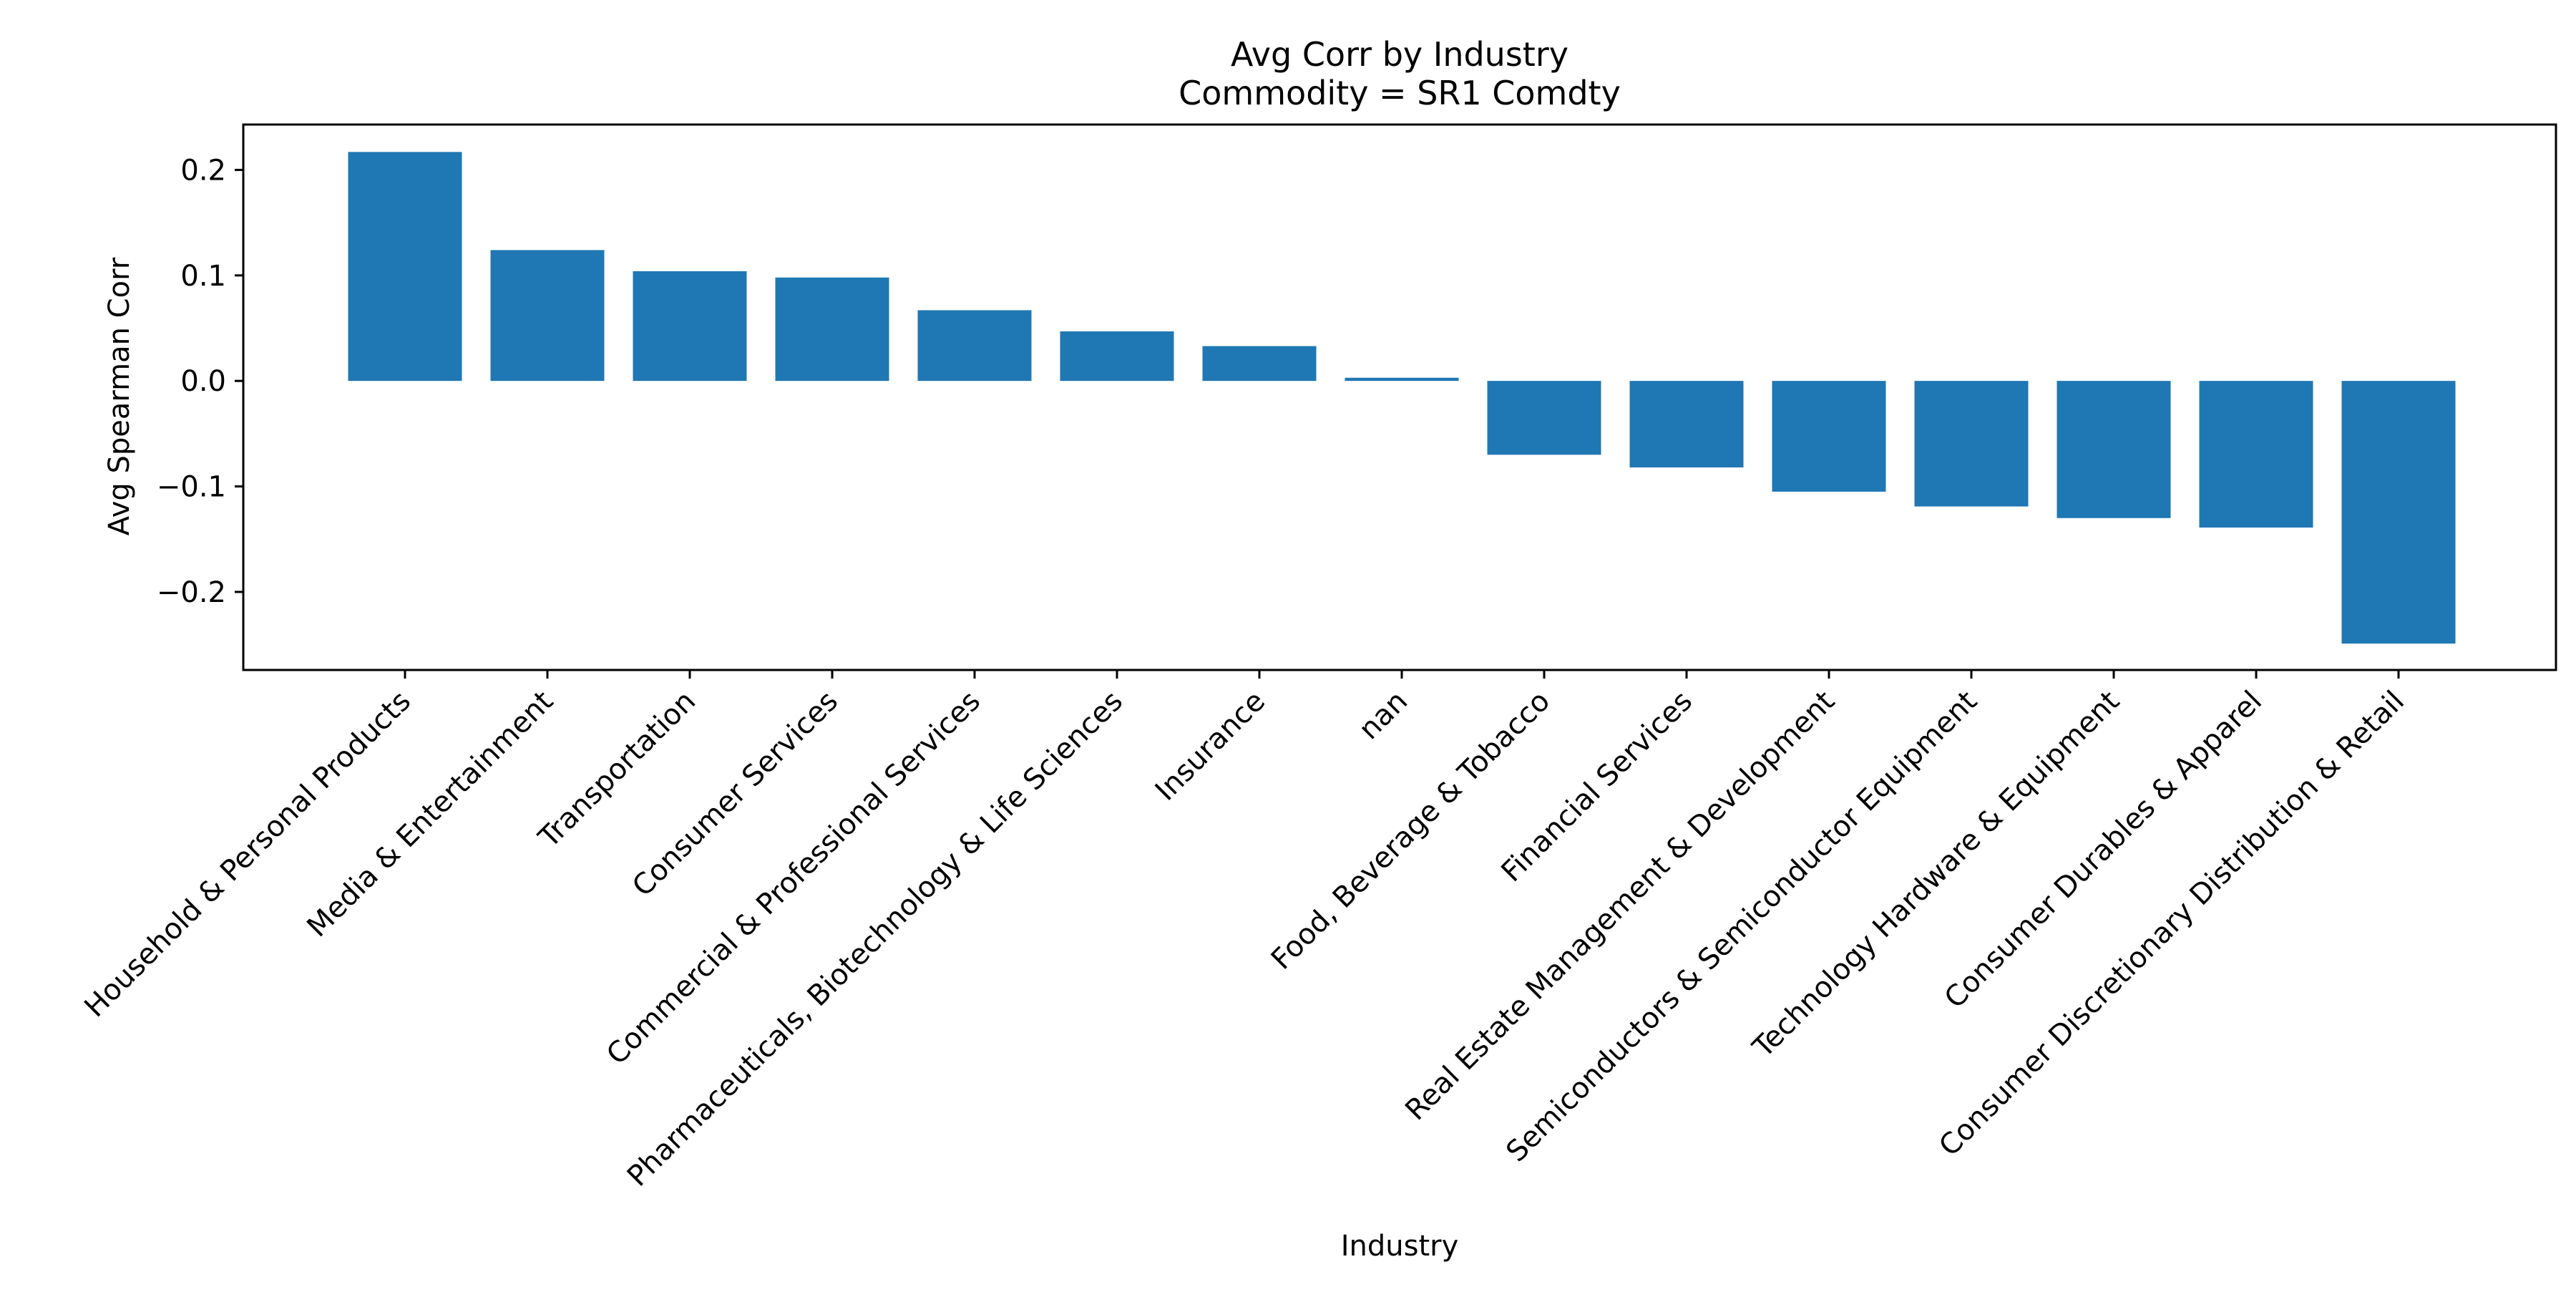  Describe the element at coordinates (203, 381) in the screenshot. I see `y-tick-label: 0.0` at that location.